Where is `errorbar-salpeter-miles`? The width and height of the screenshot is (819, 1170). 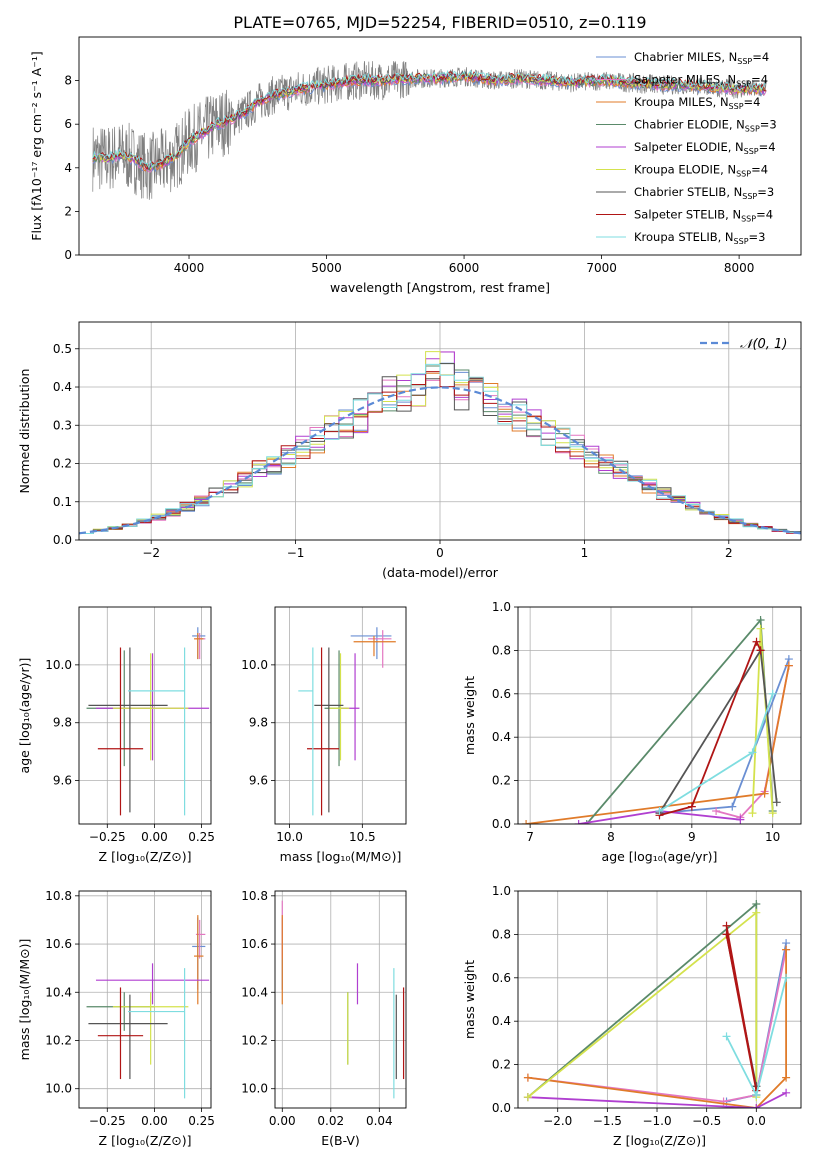
errorbar-salpeter-miles is located at coordinates (380, 649).